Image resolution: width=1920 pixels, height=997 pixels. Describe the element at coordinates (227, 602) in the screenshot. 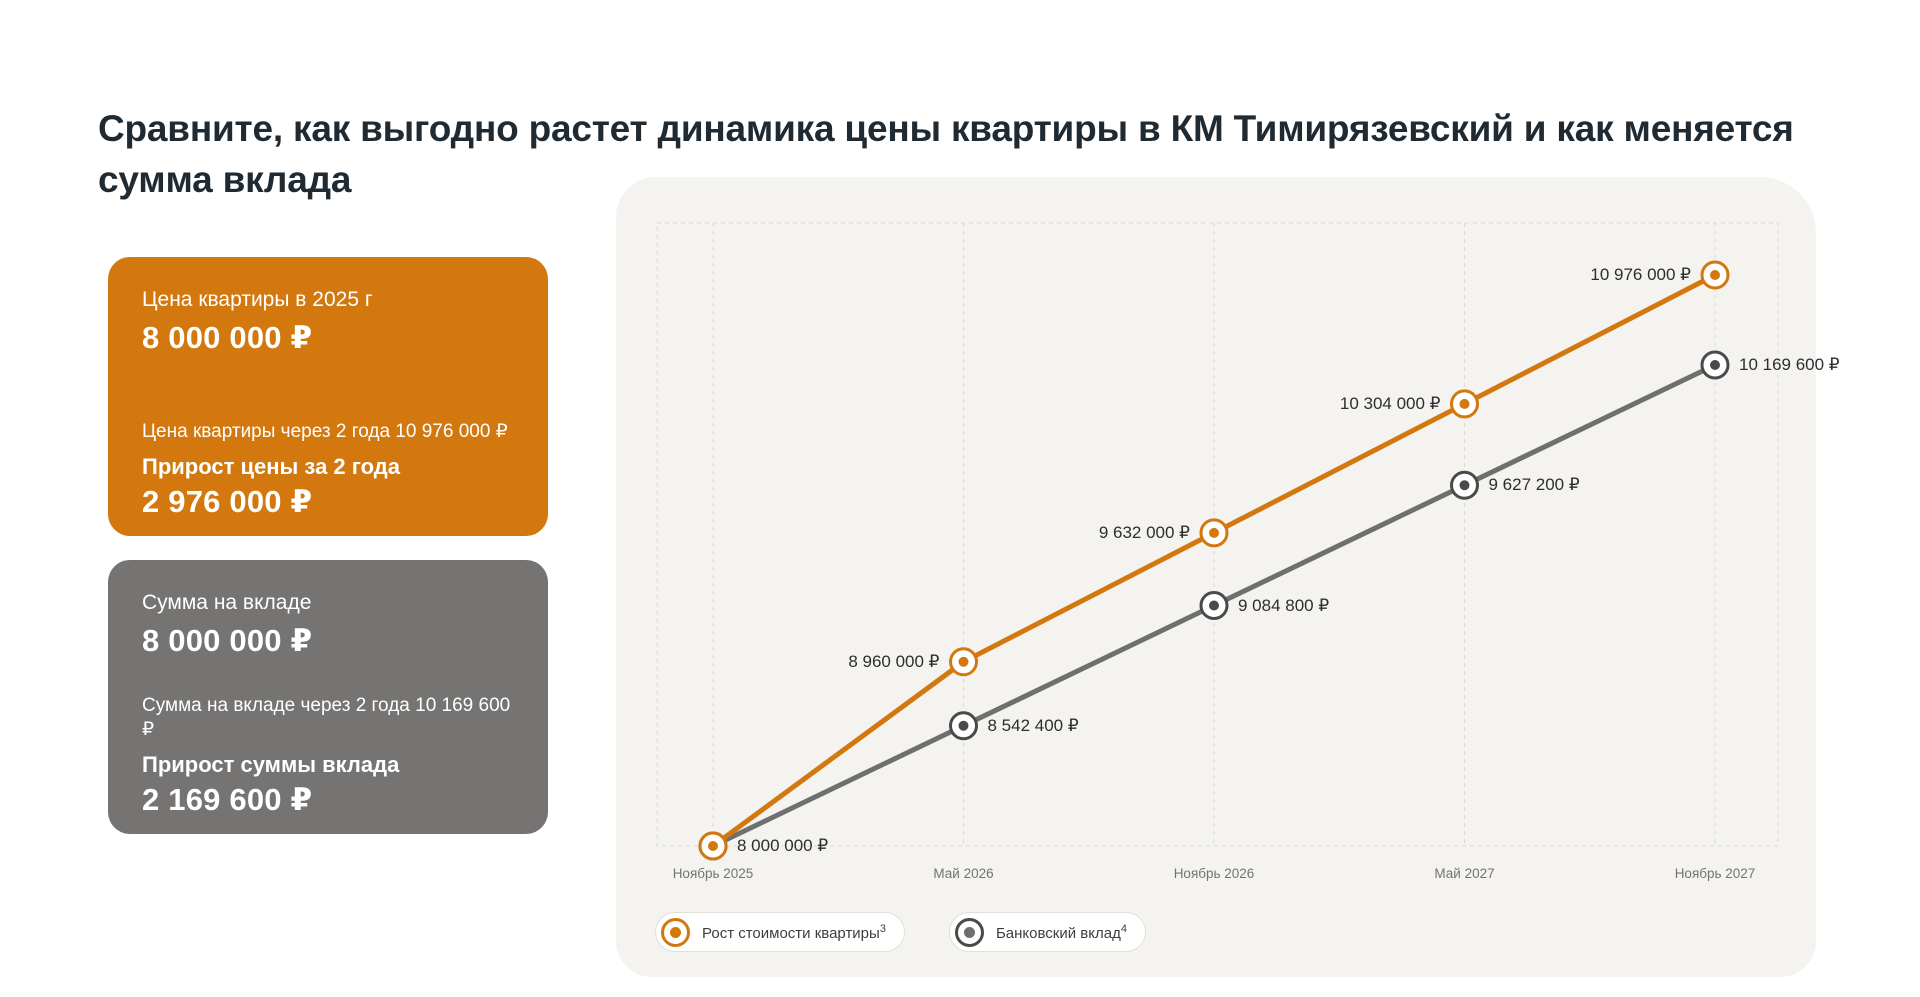

I see `deposit-now-label: Сумма на вкладе` at that location.